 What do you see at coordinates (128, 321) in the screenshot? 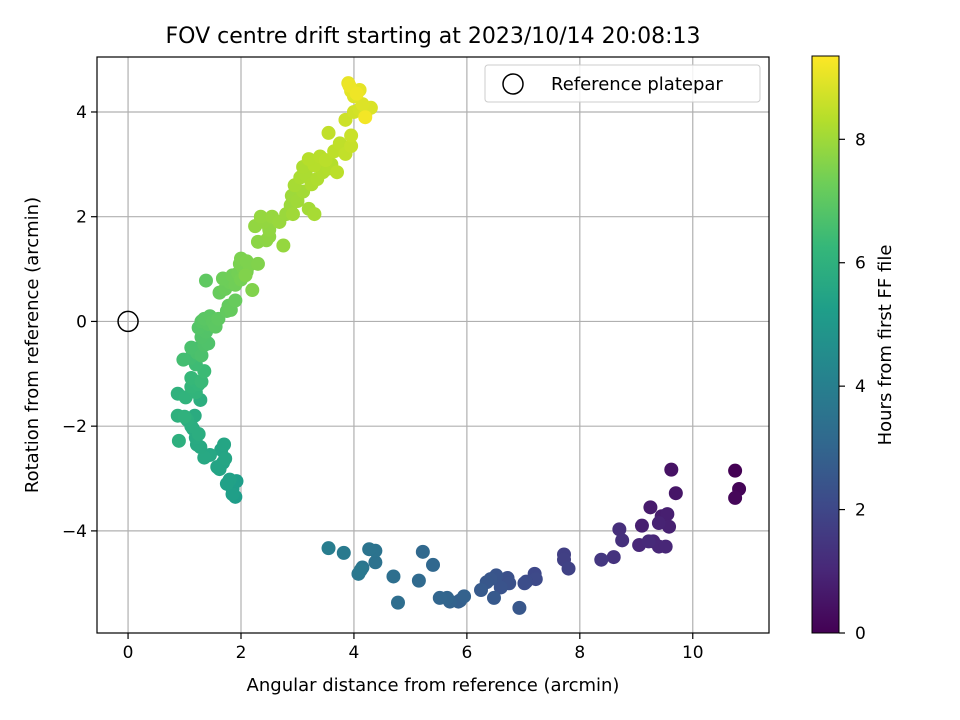
I see `reference-marker` at bounding box center [128, 321].